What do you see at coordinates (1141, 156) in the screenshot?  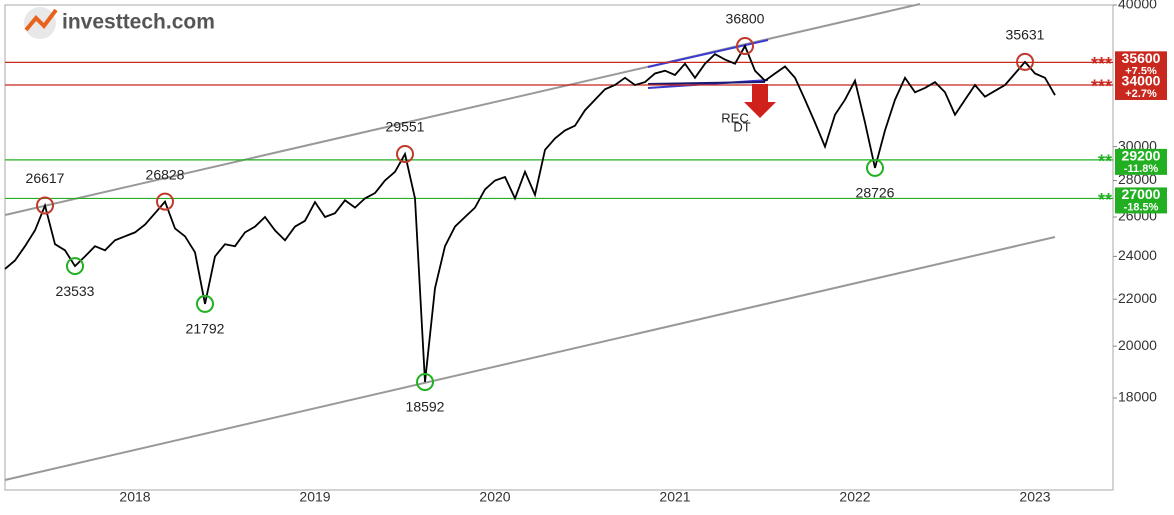 I see `level-value: 29200` at bounding box center [1141, 156].